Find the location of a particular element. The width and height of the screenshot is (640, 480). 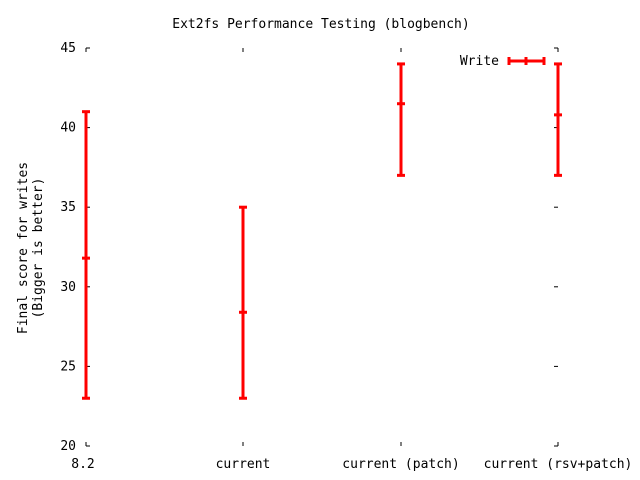

chart-title: Ext2fs Performance Testing (blogbench) is located at coordinates (320, 24).